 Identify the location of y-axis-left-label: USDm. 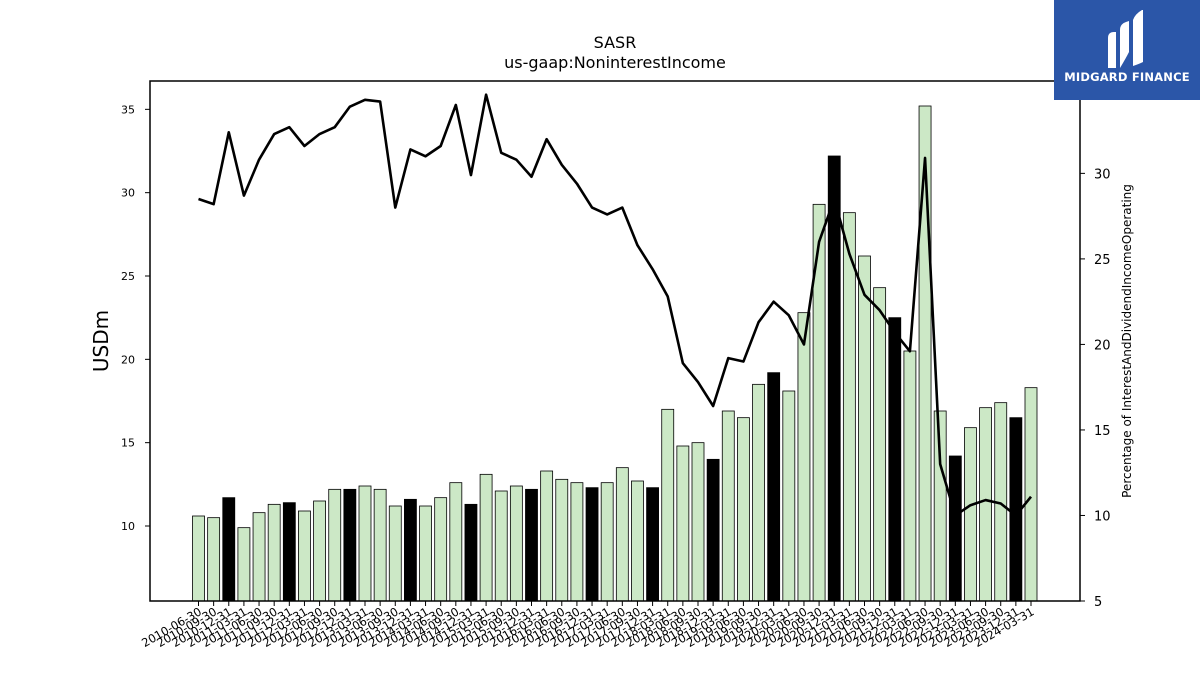
(101, 341).